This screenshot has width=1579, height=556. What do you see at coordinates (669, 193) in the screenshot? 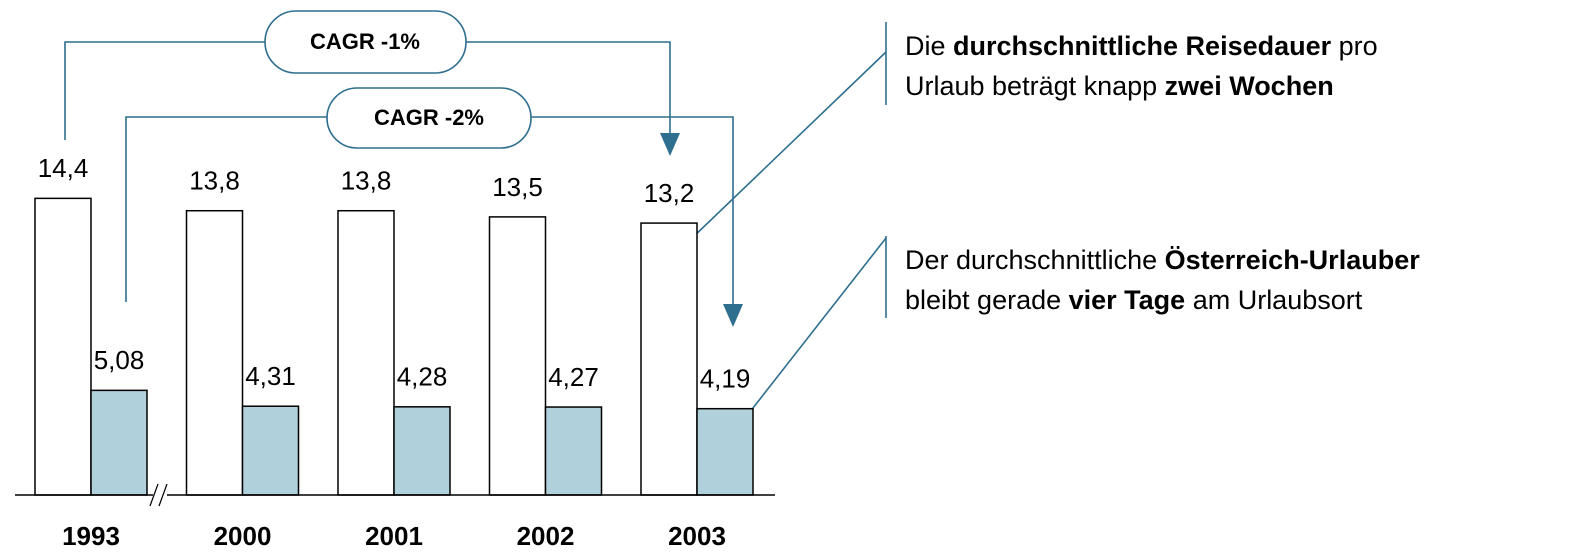
I see `value-label: 13,2` at bounding box center [669, 193].